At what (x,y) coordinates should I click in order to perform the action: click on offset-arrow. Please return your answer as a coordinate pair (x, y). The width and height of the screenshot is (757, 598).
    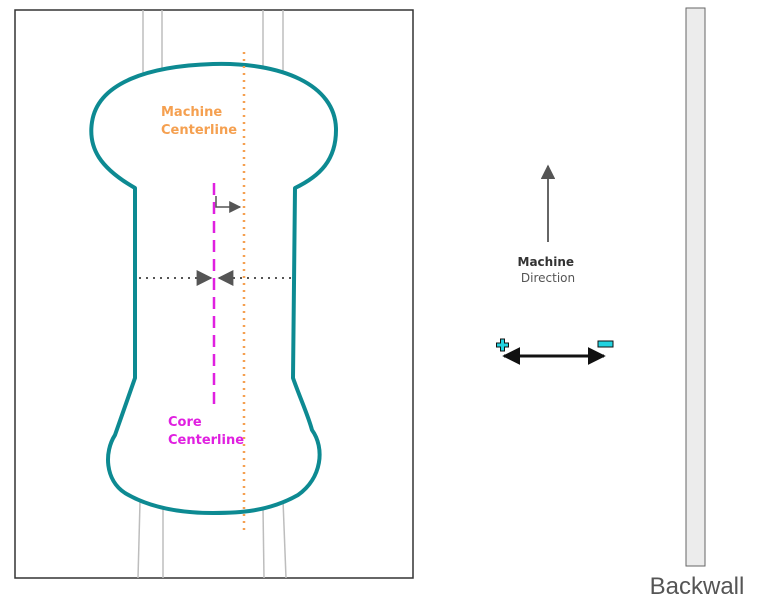
    Looking at the image, I should click on (228, 204).